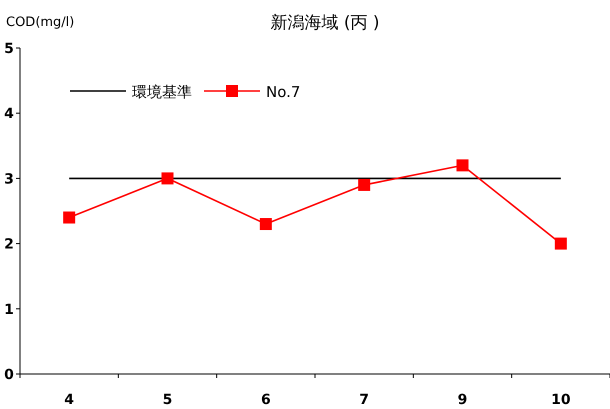 Image resolution: width=610 pixels, height=409 pixels. I want to click on x-tick-label: 9, so click(463, 400).